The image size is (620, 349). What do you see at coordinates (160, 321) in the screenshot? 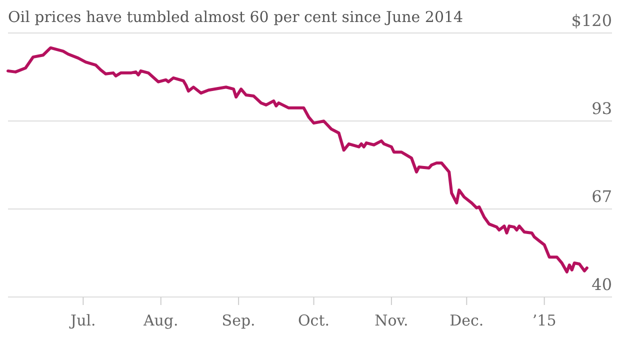
I see `x-tick-label: Aug.` at bounding box center [160, 321].